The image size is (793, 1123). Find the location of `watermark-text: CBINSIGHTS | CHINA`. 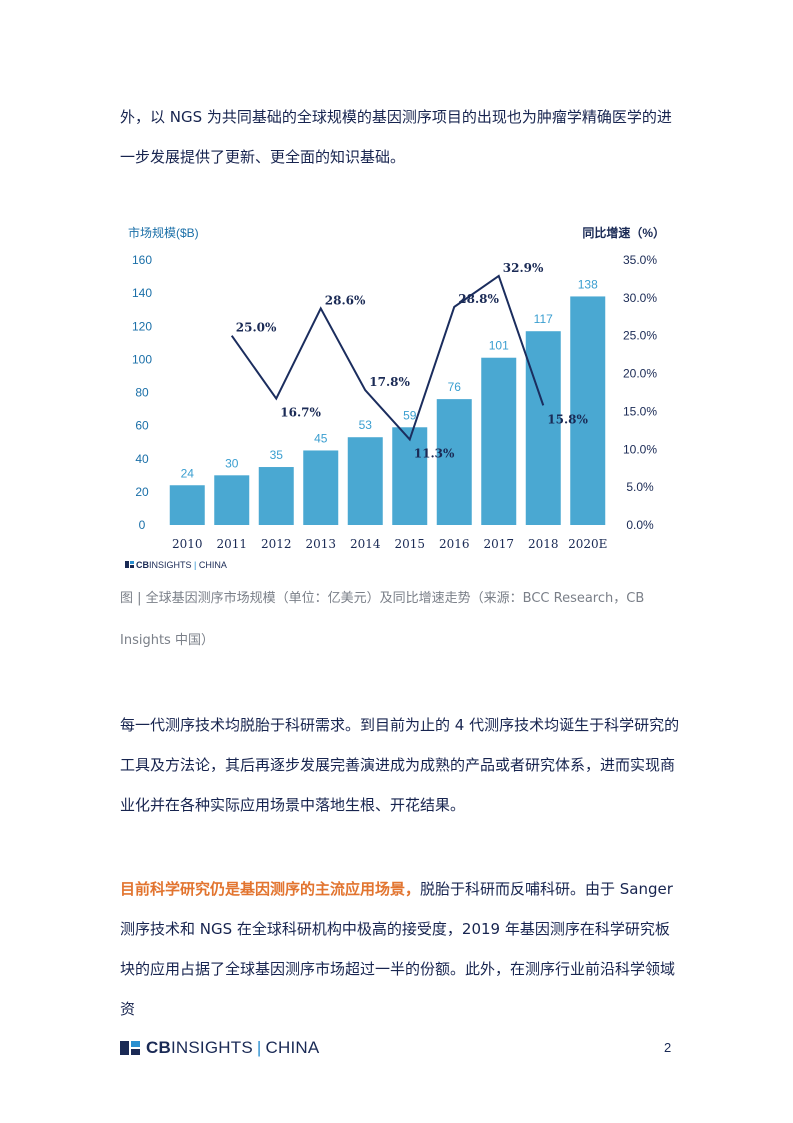

watermark-text: CBINSIGHTS | CHINA is located at coordinates (181, 565).